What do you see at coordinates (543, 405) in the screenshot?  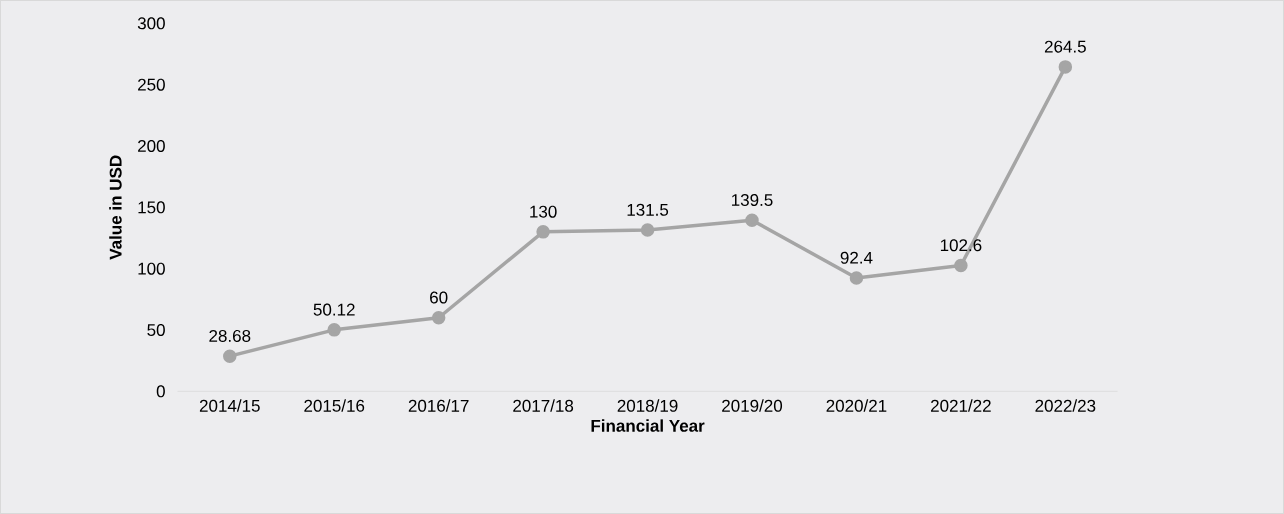 I see `x-tick-label: 2017/18` at bounding box center [543, 405].